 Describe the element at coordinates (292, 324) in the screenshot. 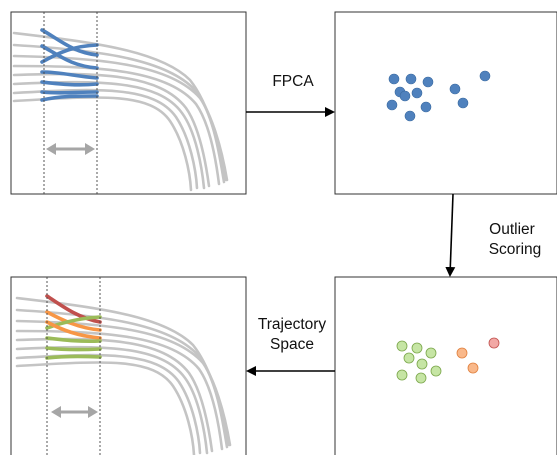

I see `trajectory-space-label-line1: Trajectory` at that location.